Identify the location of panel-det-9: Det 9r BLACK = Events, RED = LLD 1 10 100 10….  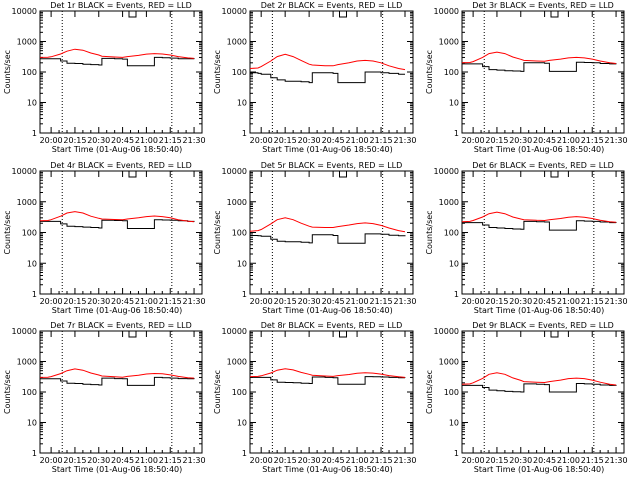
(526, 397).